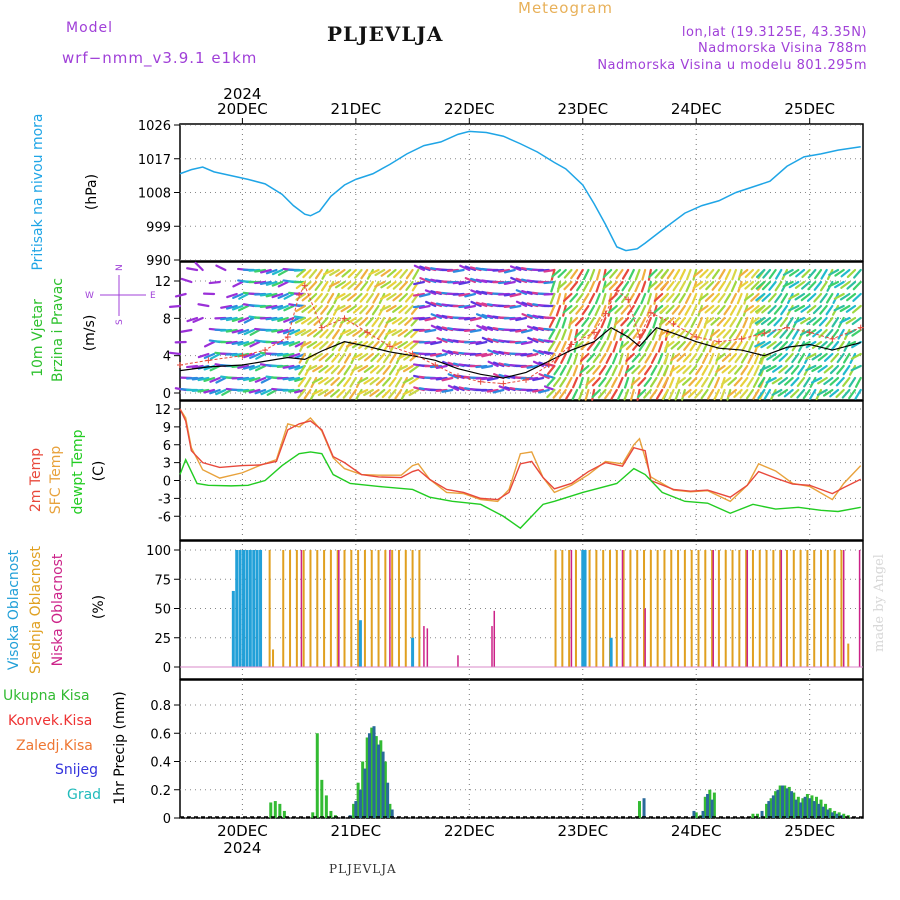 The height and width of the screenshot is (900, 900). I want to click on pressure-y-tick-label: 1008, so click(154, 194).